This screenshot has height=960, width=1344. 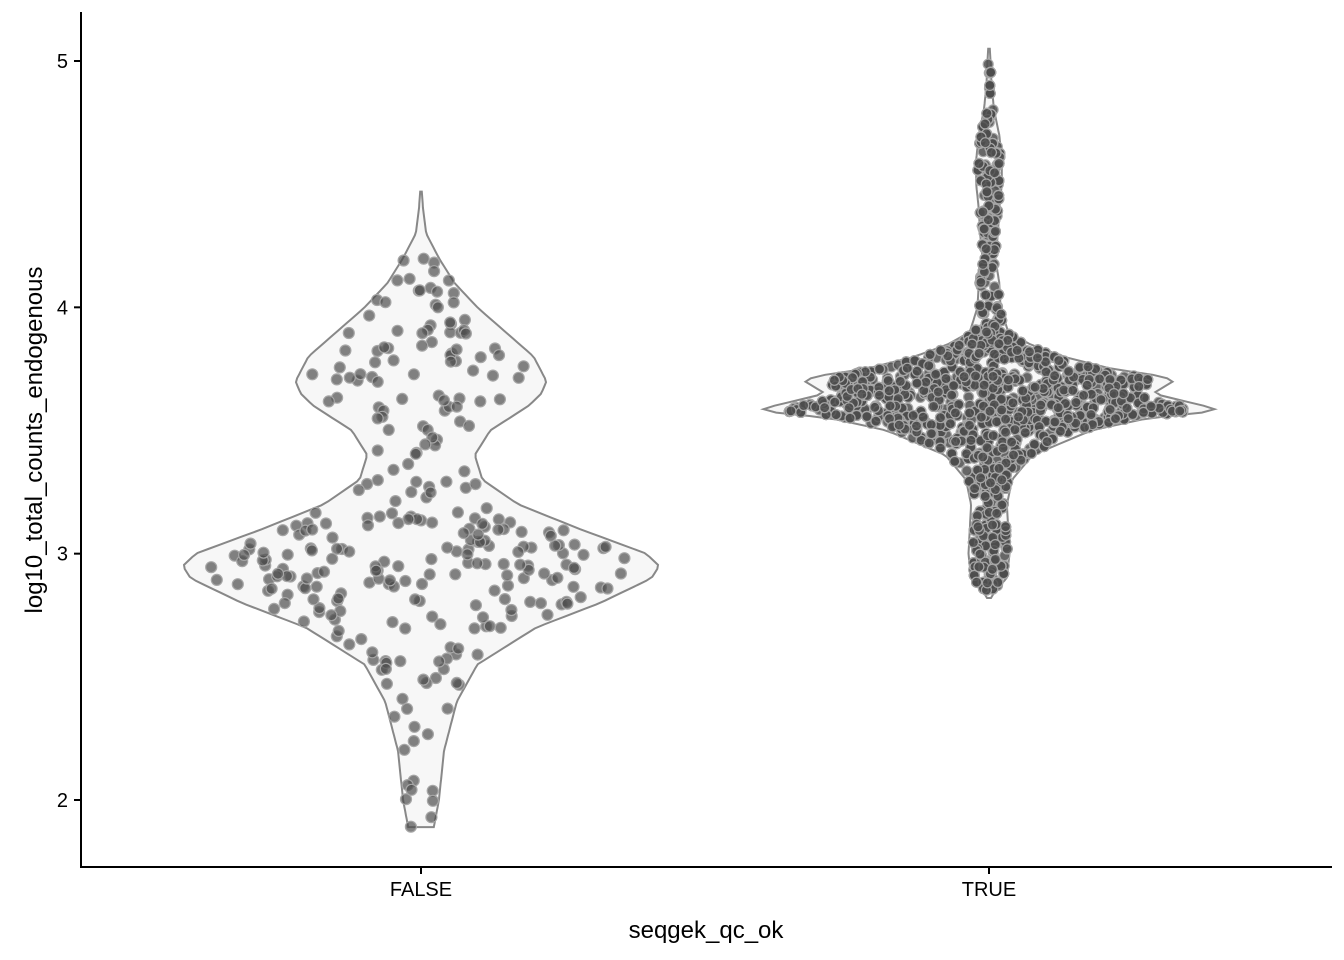 What do you see at coordinates (62, 801) in the screenshot?
I see `y-tick-label: 2` at bounding box center [62, 801].